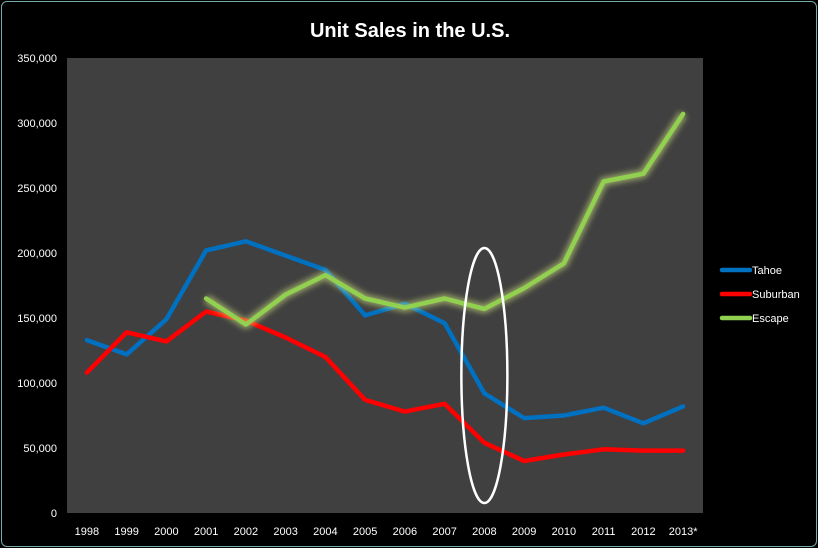 This screenshot has width=818, height=548. What do you see at coordinates (444, 532) in the screenshot?
I see `x-tick-label: 2007` at bounding box center [444, 532].